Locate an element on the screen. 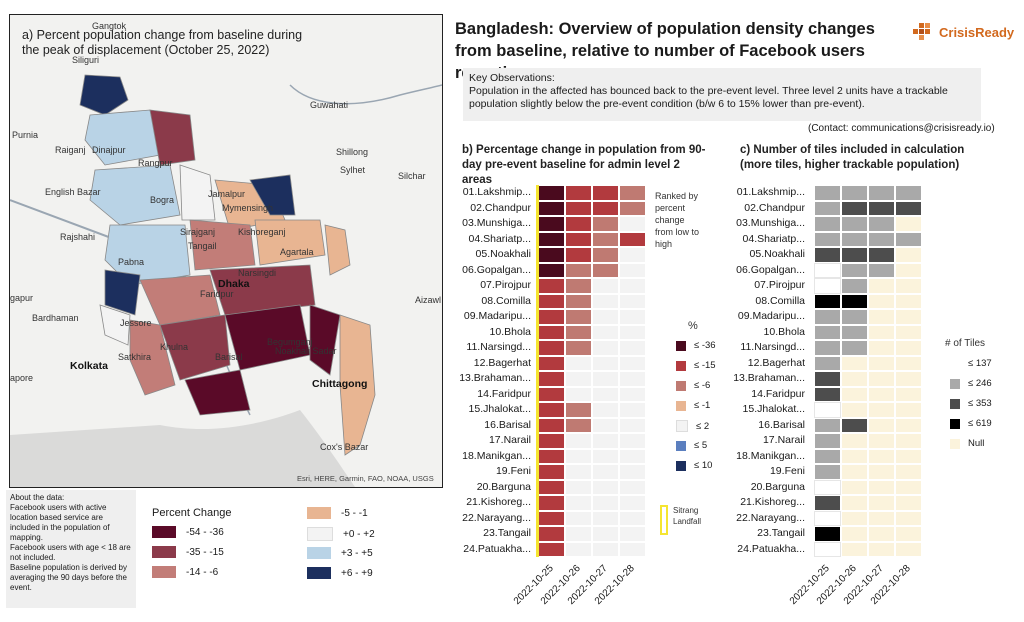 The height and width of the screenshot is (622, 1024). legend-label: ≤ 2 is located at coordinates (703, 426).